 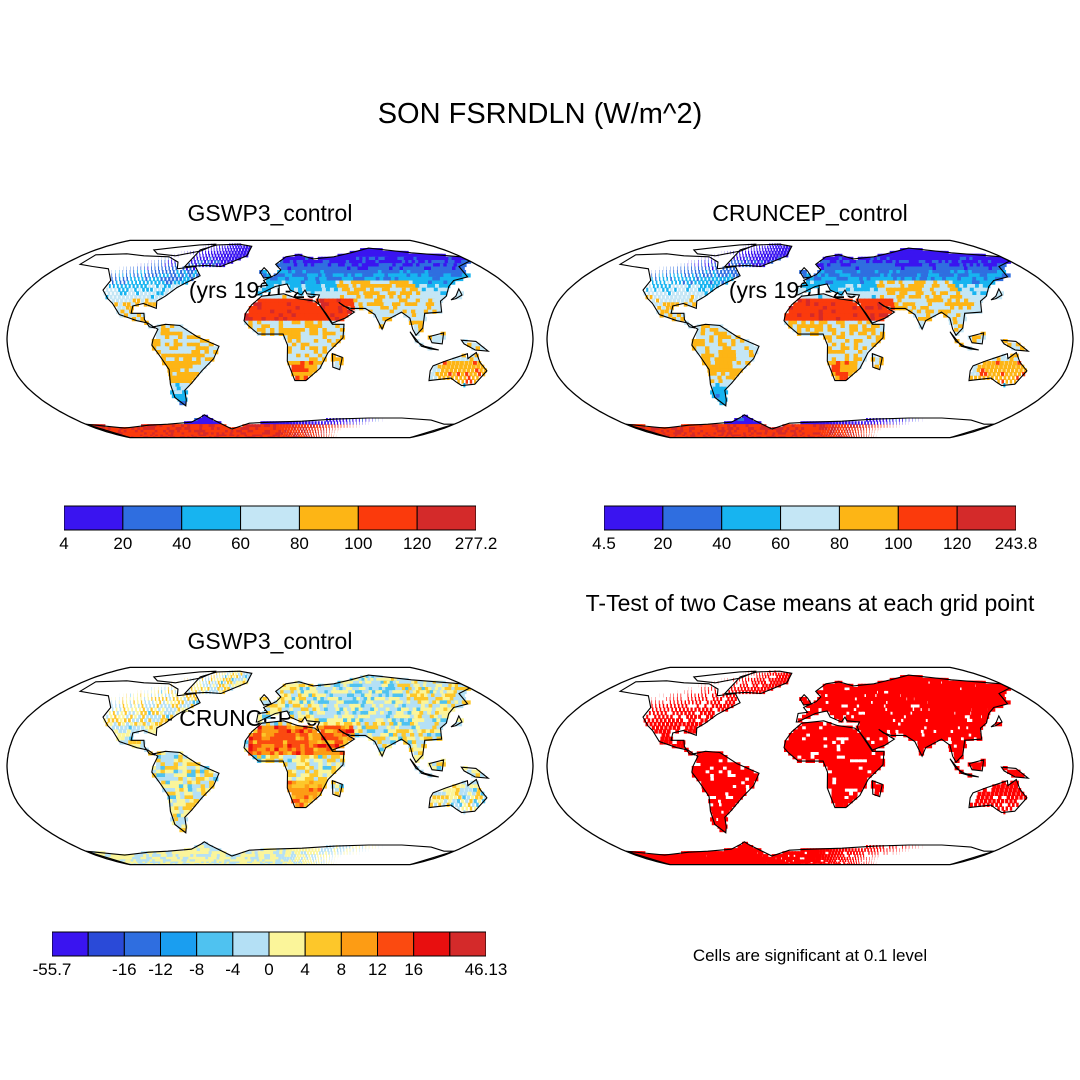 I want to click on colorbar-difference-labels: -55.7 -16 -12 -8 -4 0 4 8 12 16 46.13, so click(x=270, y=971).